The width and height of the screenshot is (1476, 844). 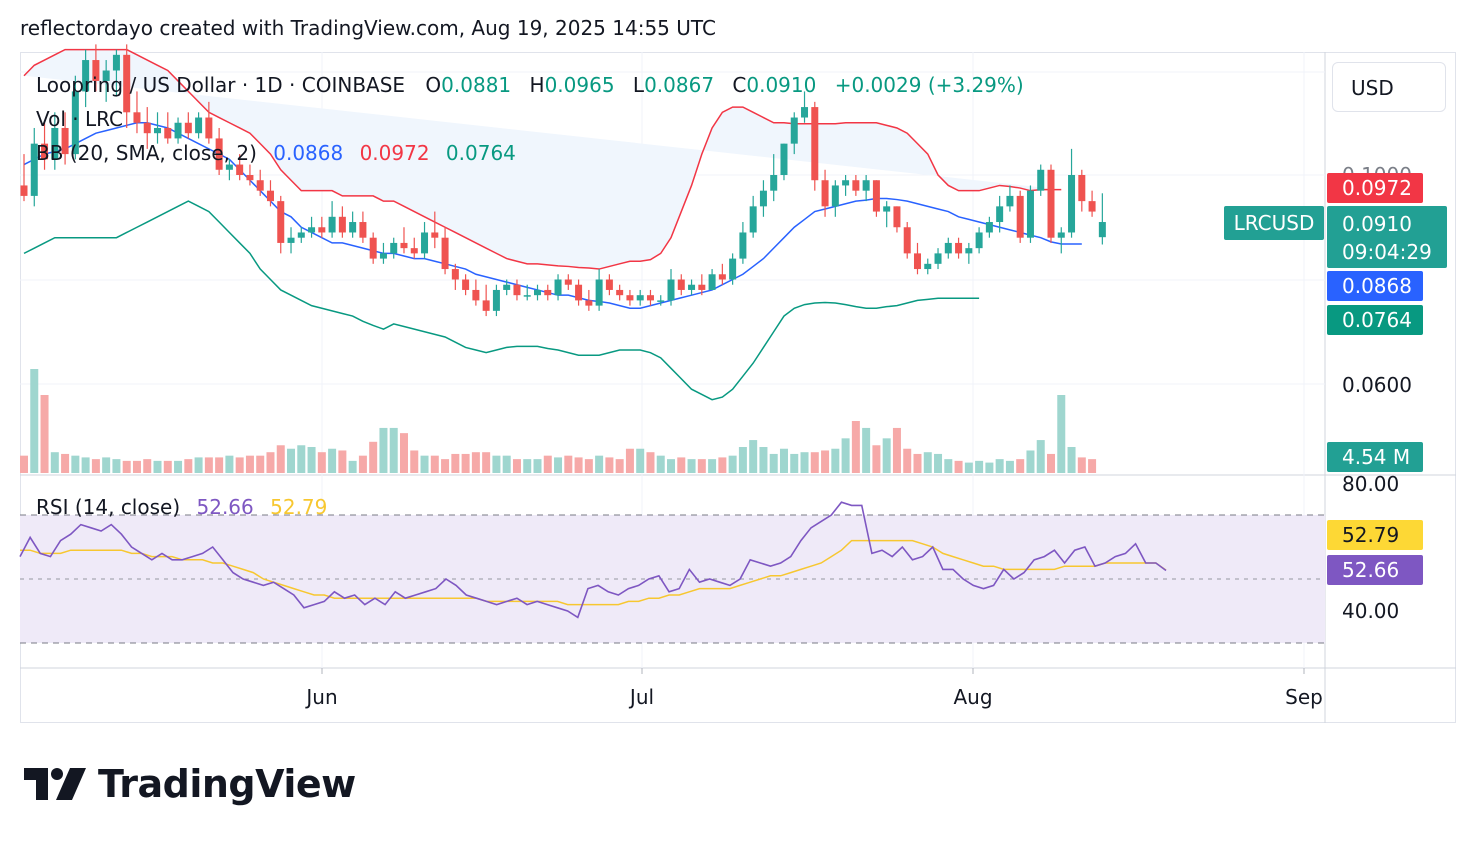 What do you see at coordinates (394, 153) in the screenshot?
I see `bb-upper-value: 0.0972` at bounding box center [394, 153].